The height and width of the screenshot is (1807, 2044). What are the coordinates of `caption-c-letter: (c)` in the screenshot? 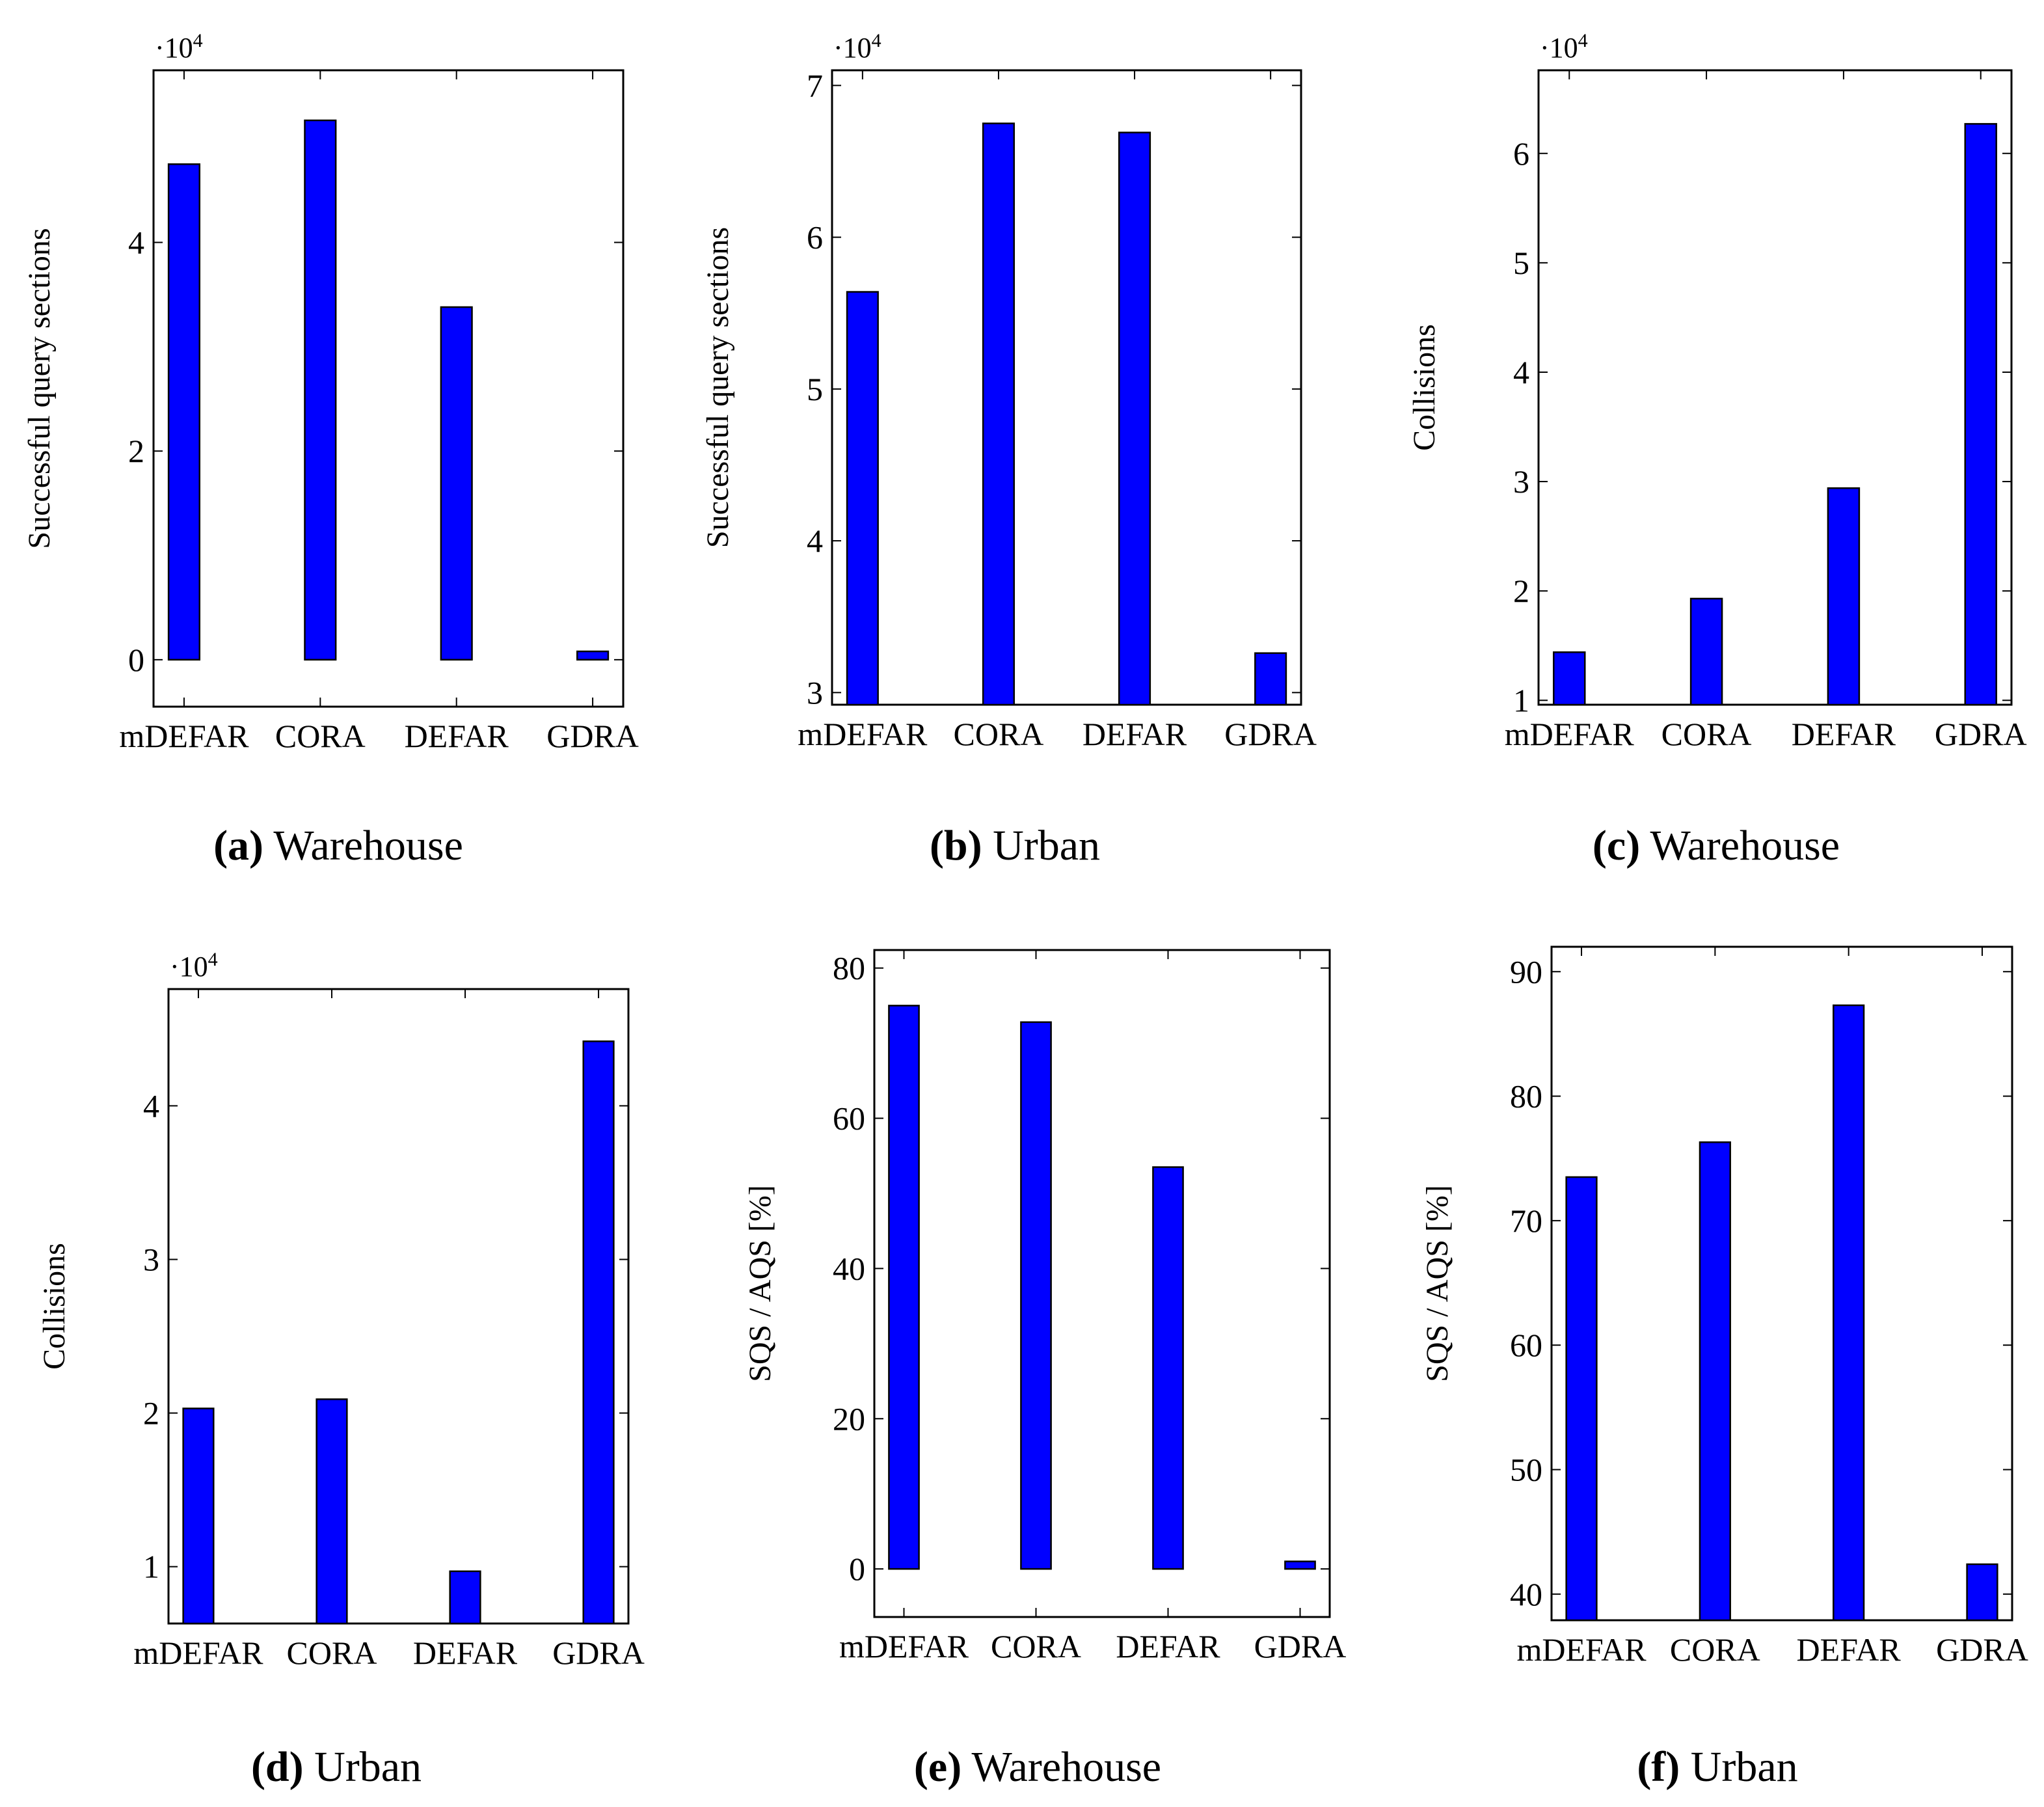 It's located at (1617, 846).